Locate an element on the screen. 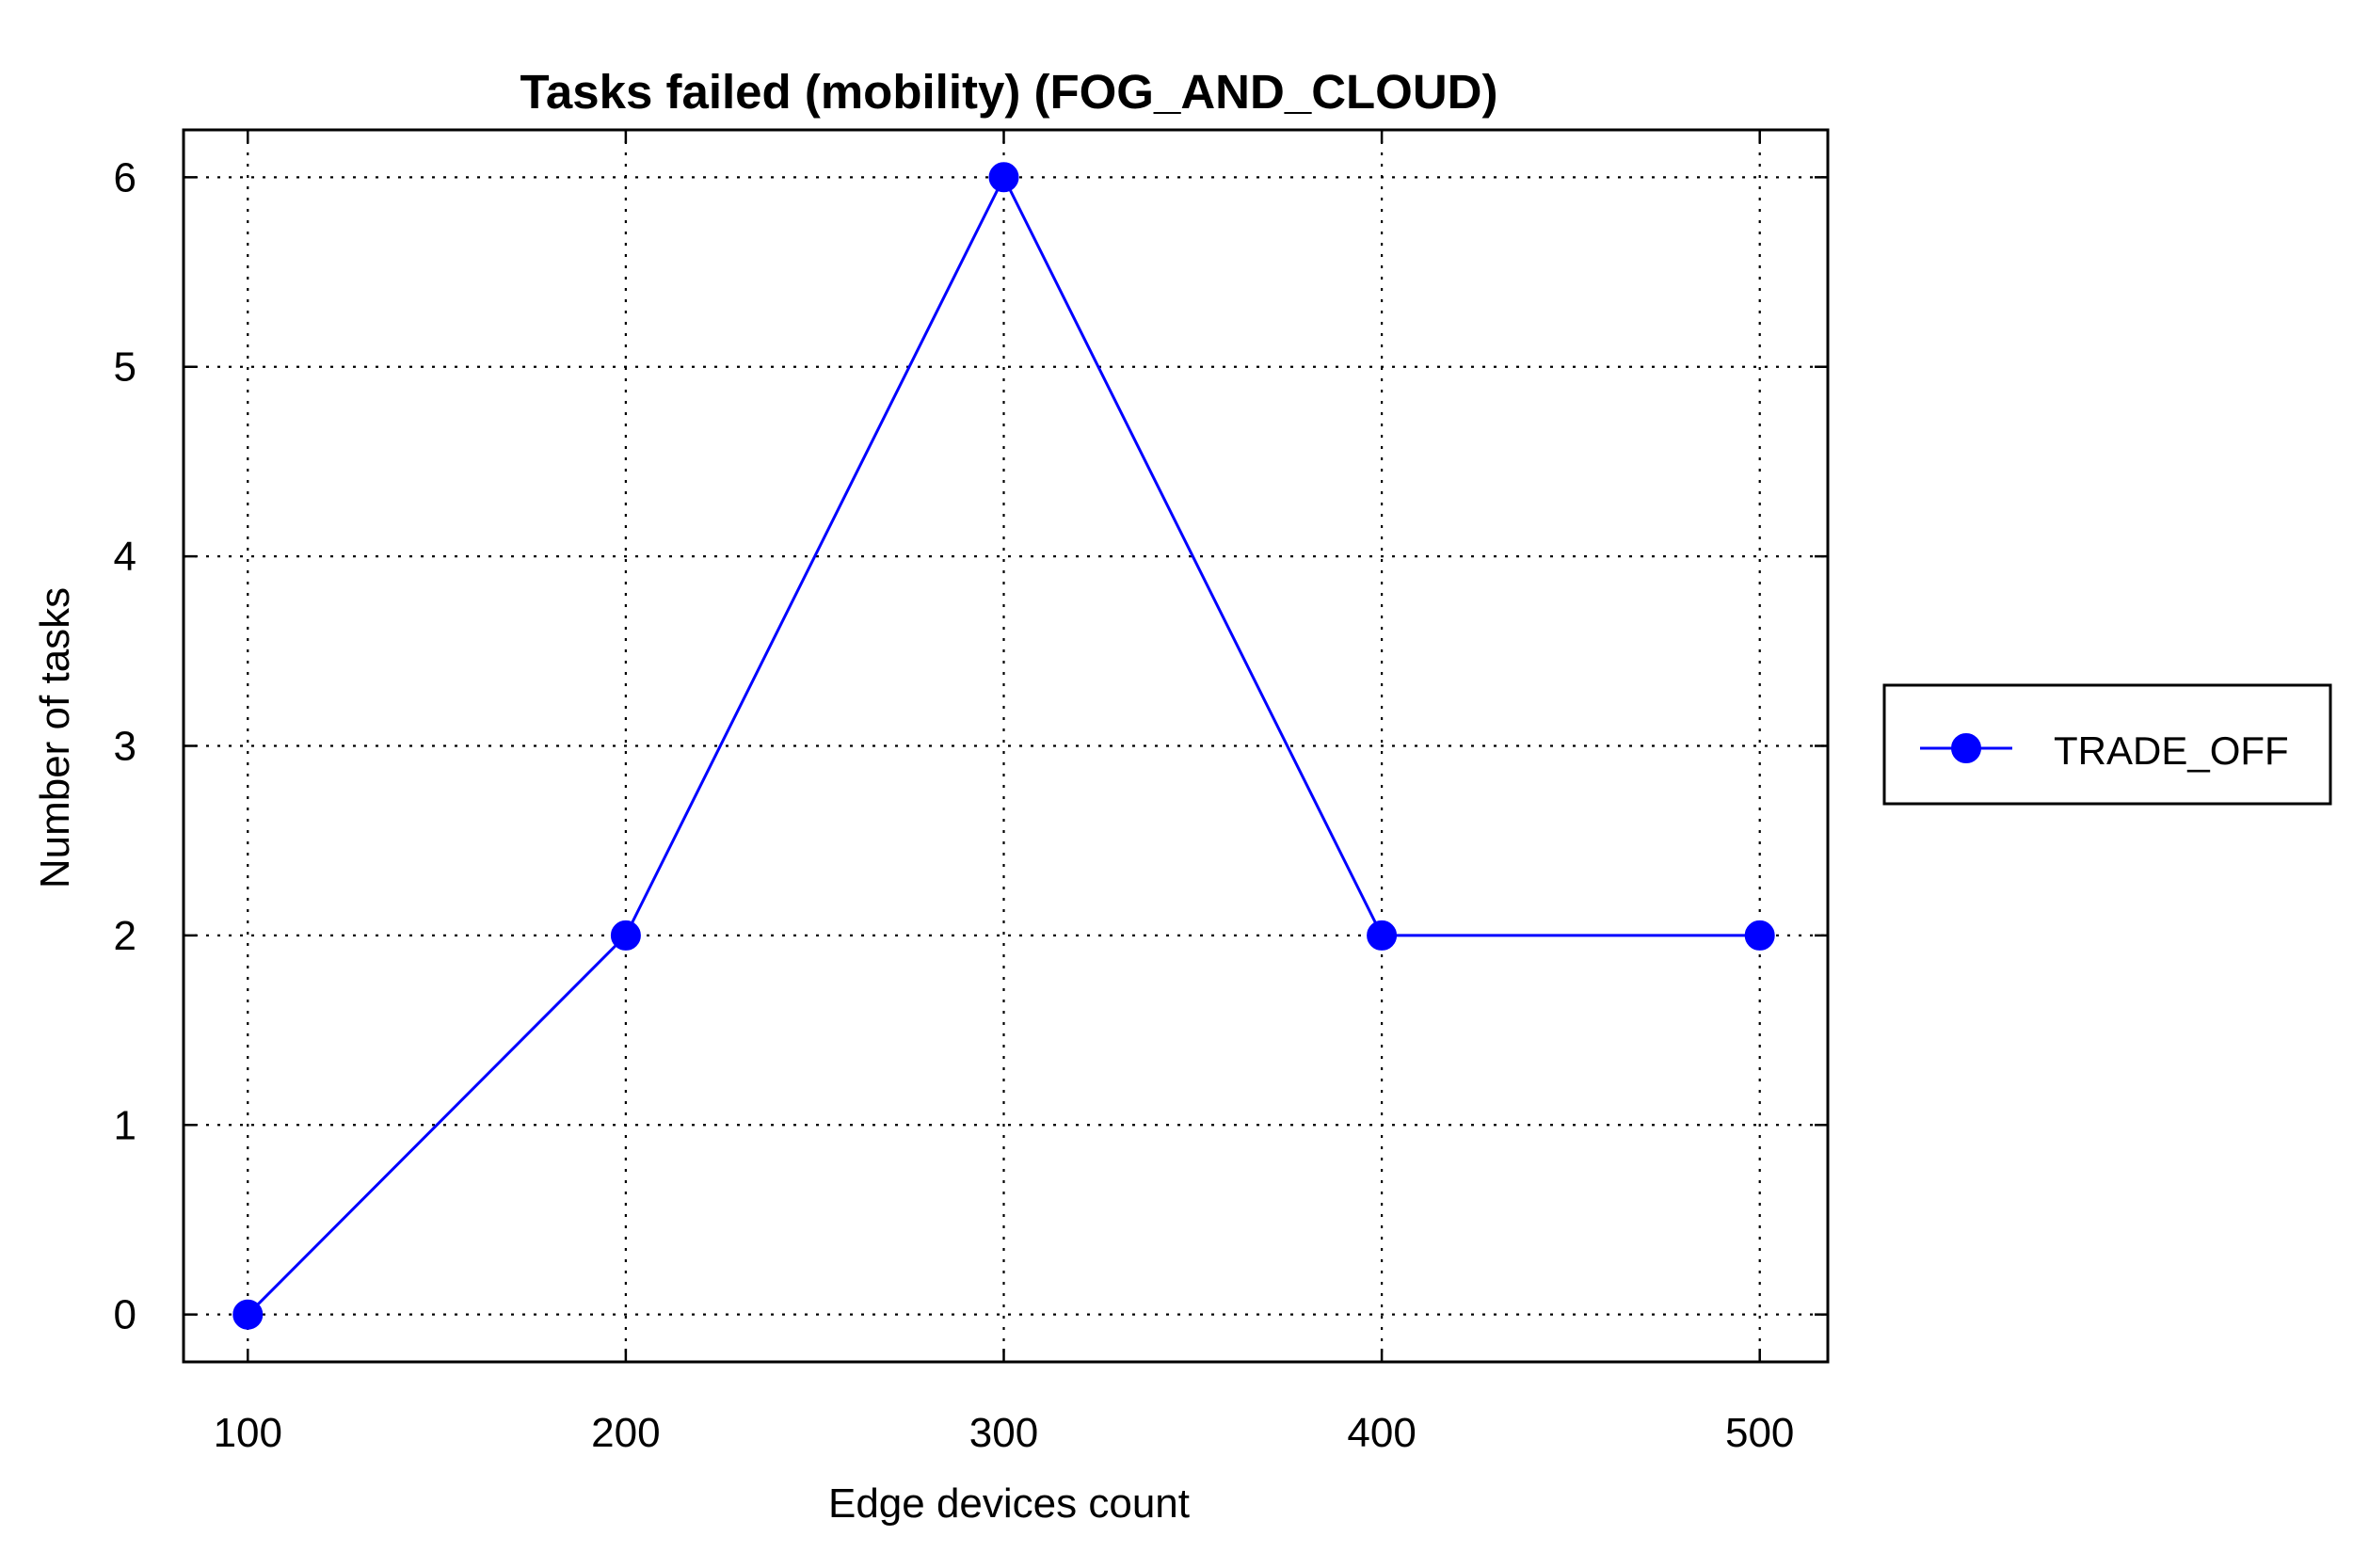  chart-title: Tasks failed (mobility) (FOG_AND_CLOUD) is located at coordinates (1008, 92).